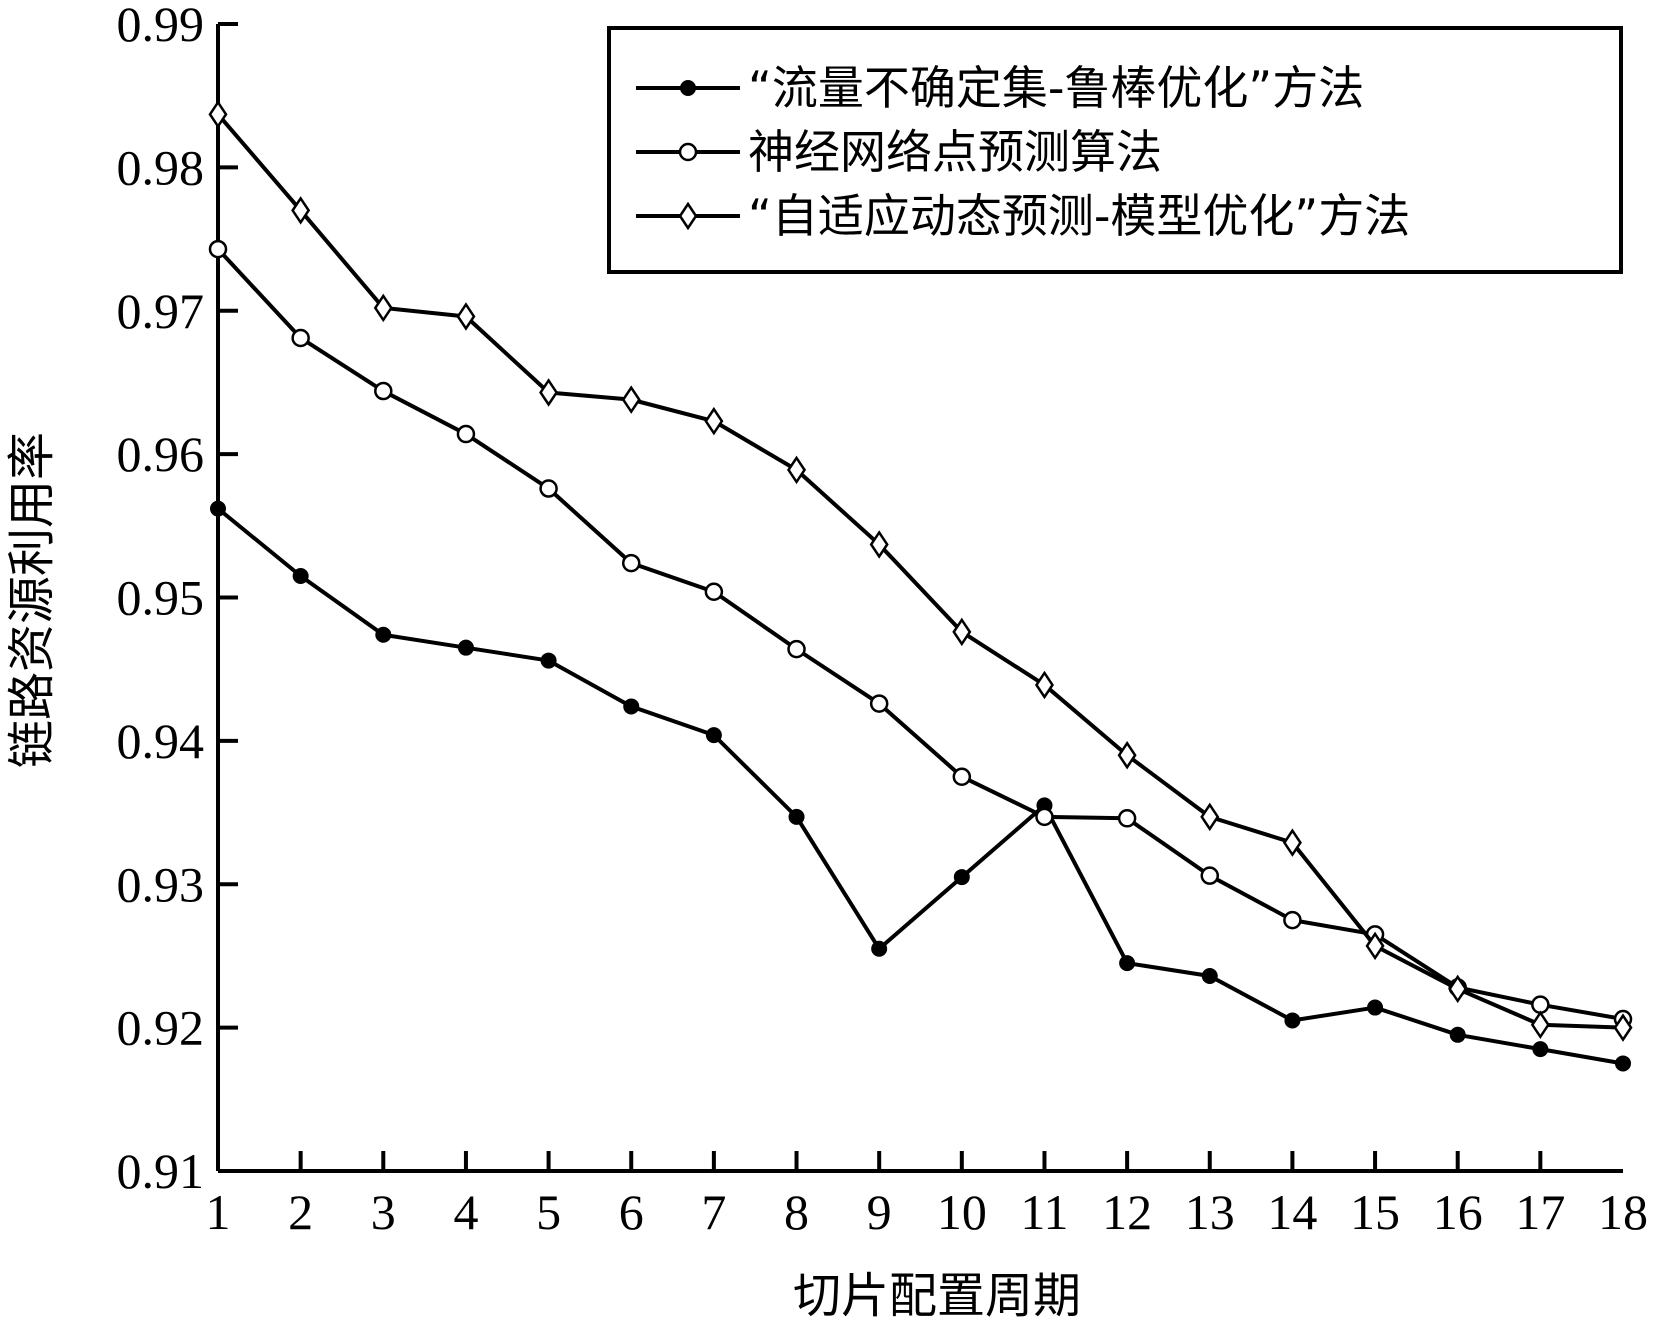  I want to click on x-tick-label: 14, so click(1292, 1212).